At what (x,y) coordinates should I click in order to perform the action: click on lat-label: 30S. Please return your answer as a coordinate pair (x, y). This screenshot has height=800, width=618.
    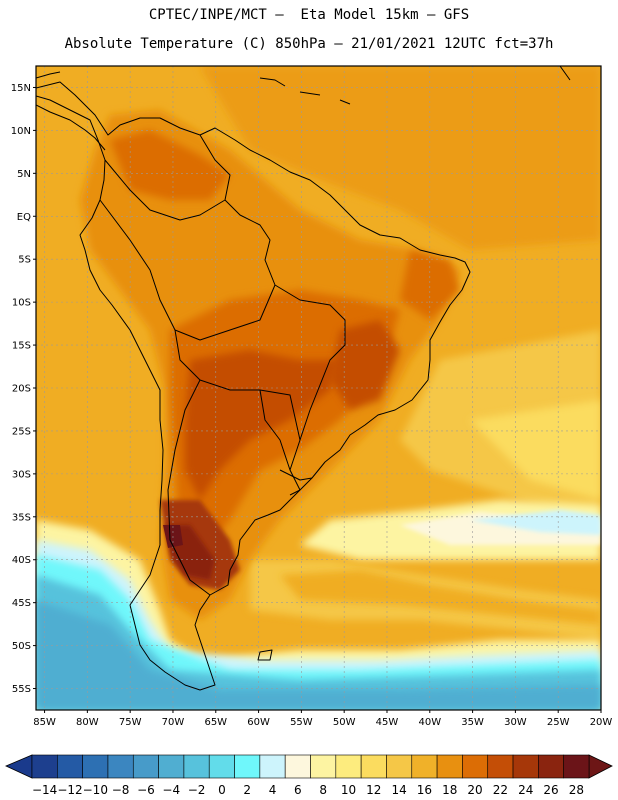
    Looking at the image, I should click on (21, 474).